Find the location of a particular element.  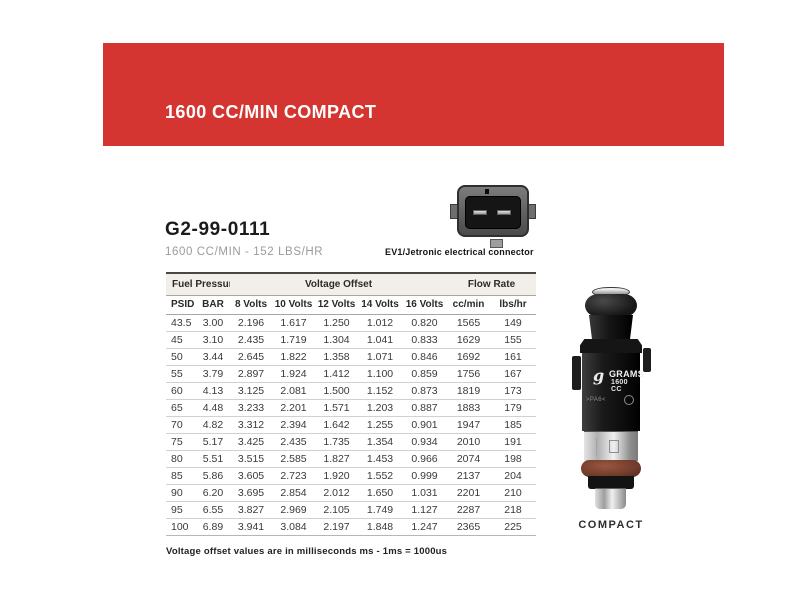

table-cell: 1819 is located at coordinates (469, 391).